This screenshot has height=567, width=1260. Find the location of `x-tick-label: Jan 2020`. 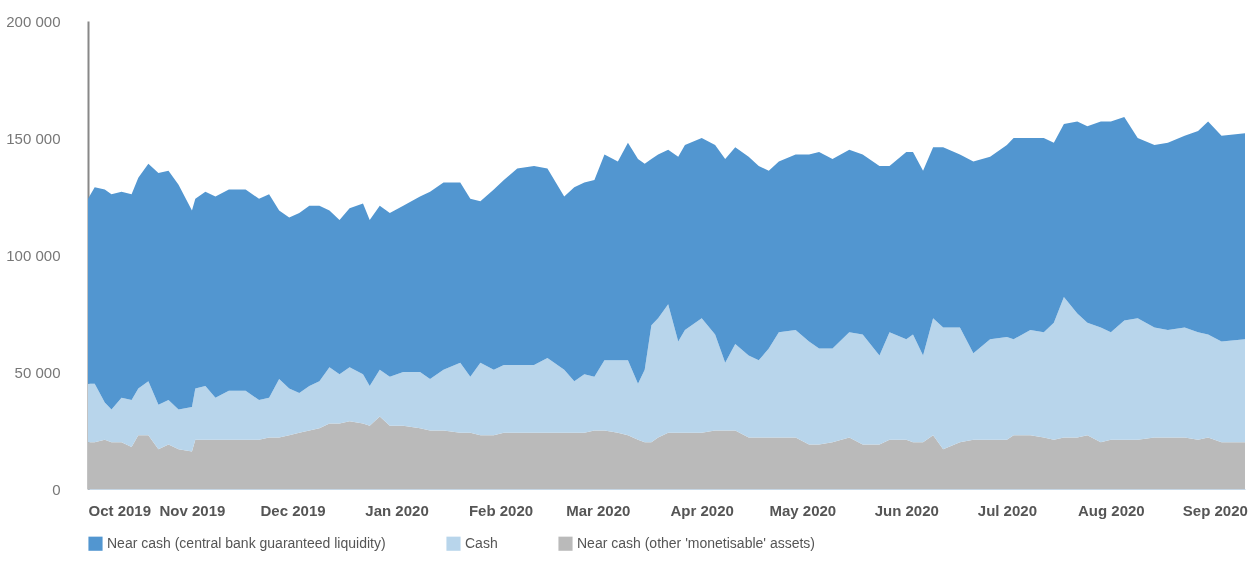

x-tick-label: Jan 2020 is located at coordinates (397, 510).